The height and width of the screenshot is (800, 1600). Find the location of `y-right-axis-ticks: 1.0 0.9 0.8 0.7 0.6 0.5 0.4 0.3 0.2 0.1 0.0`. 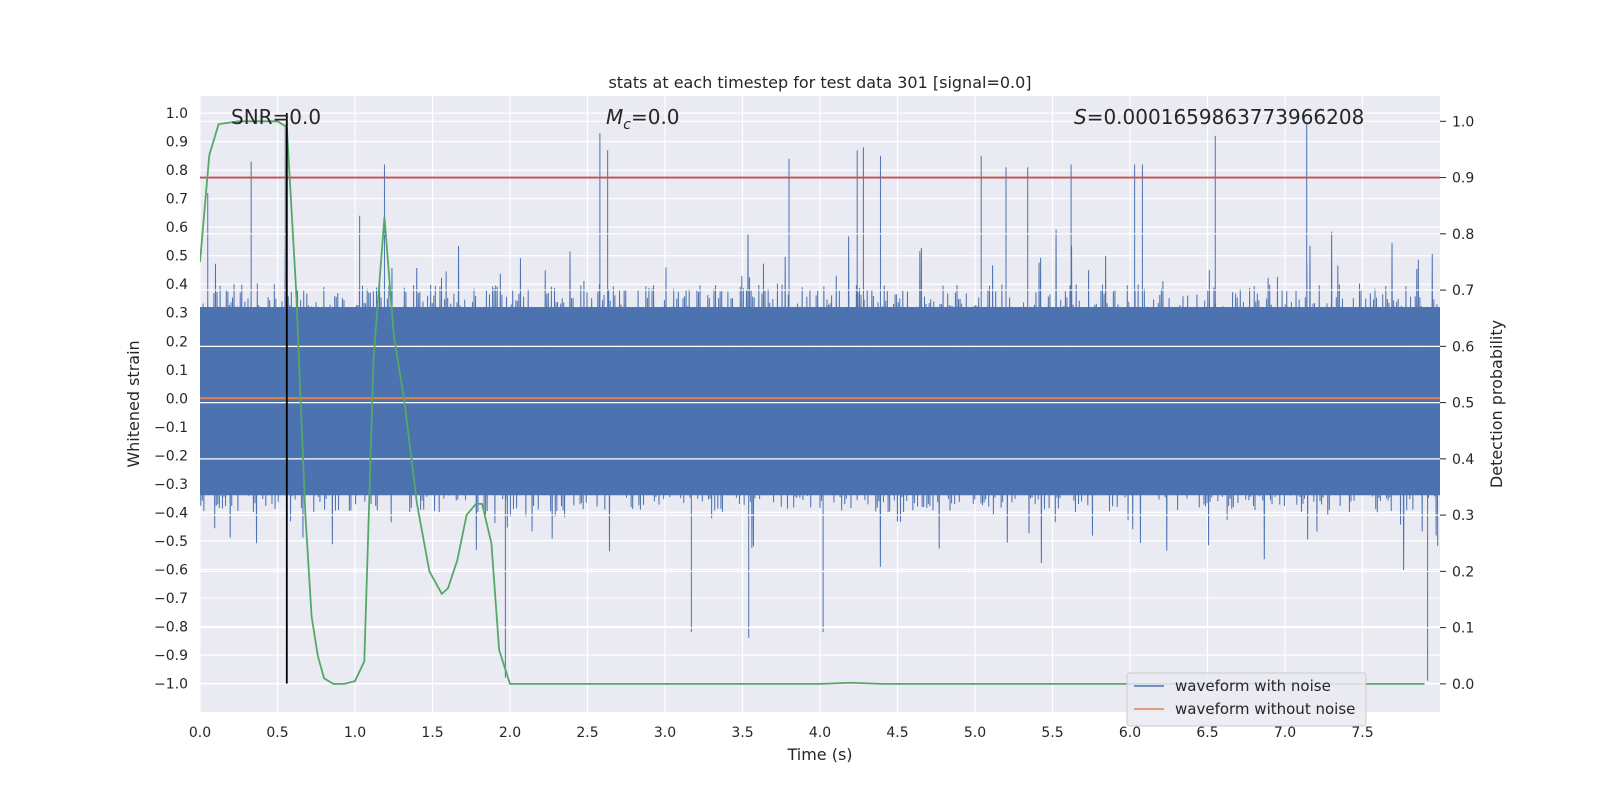

y-right-axis-ticks: 1.0 0.9 0.8 0.7 0.6 0.5 0.4 0.3 0.2 0.1 0.0 is located at coordinates (1457, 403).